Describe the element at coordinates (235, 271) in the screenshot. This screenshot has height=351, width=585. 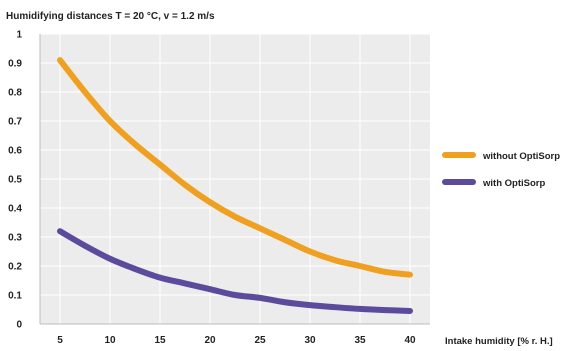
I see `series-line-with-optisorp` at that location.